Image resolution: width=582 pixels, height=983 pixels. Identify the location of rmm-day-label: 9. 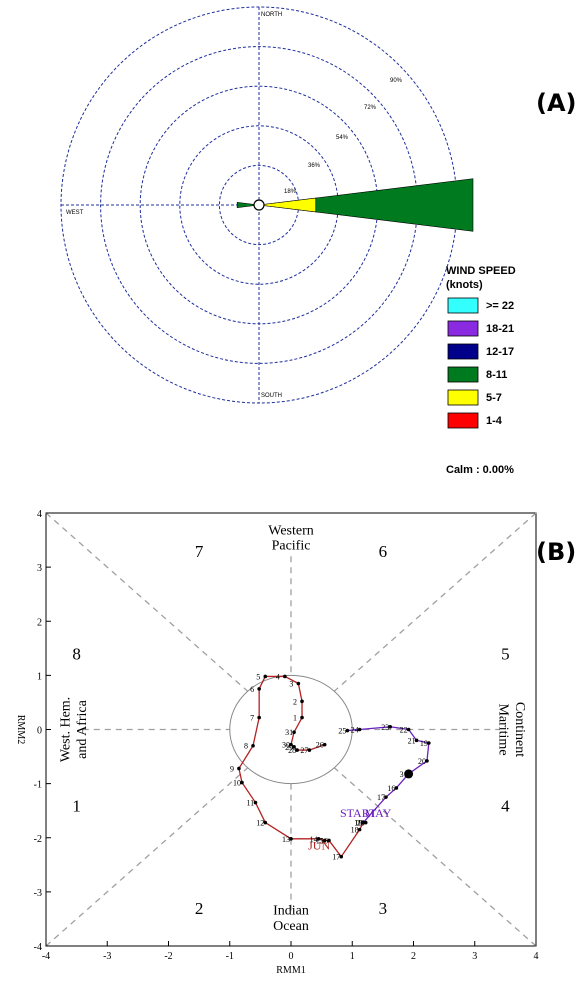
(232, 768).